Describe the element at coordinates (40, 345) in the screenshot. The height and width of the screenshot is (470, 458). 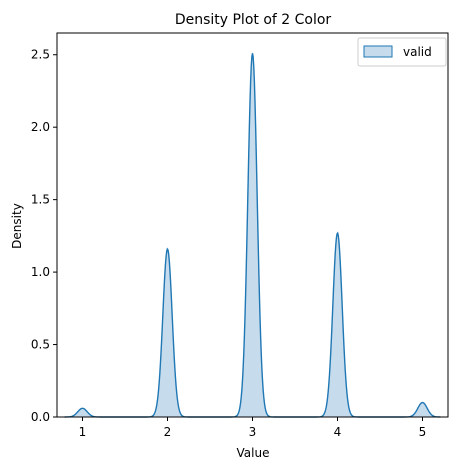
I see `y-tick-label: 0.5` at that location.